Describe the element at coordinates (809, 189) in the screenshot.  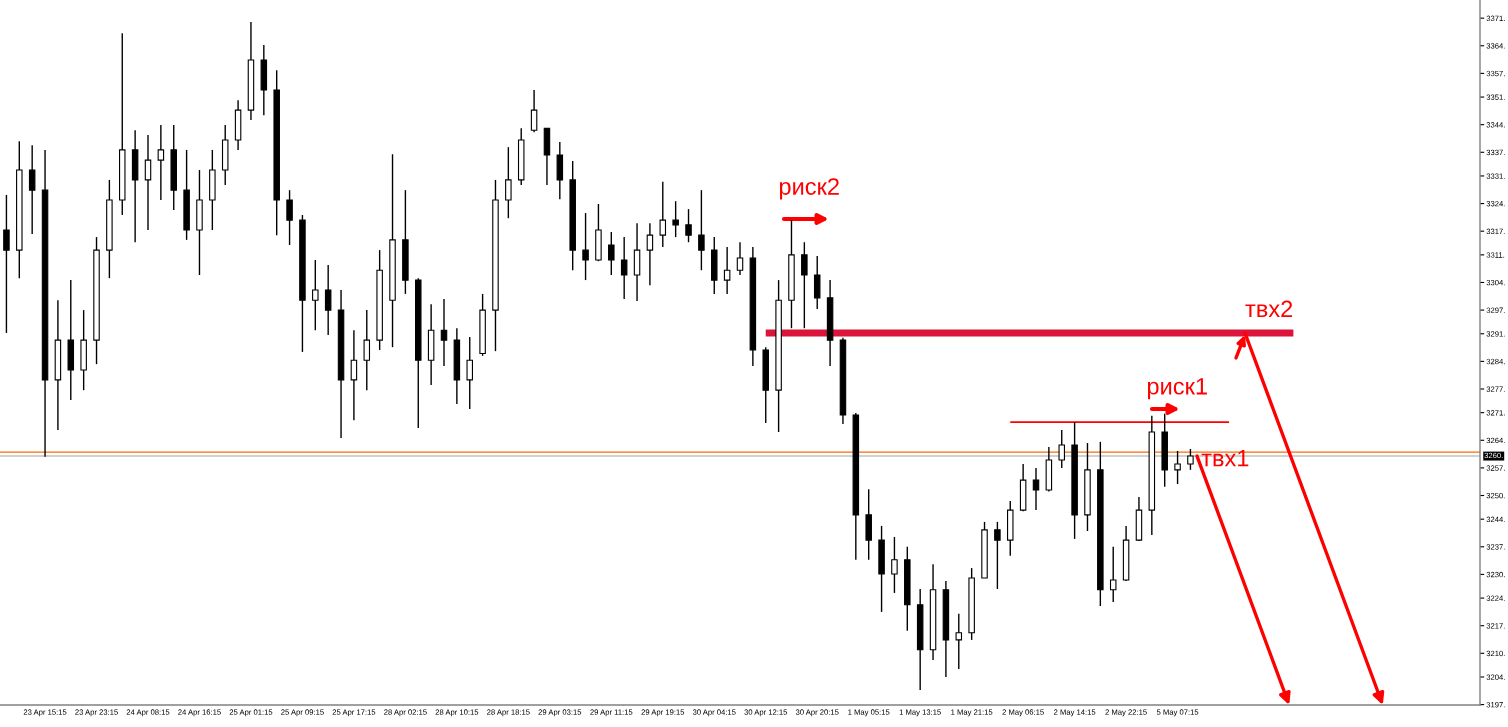
I see `annotation: риск2` at that location.